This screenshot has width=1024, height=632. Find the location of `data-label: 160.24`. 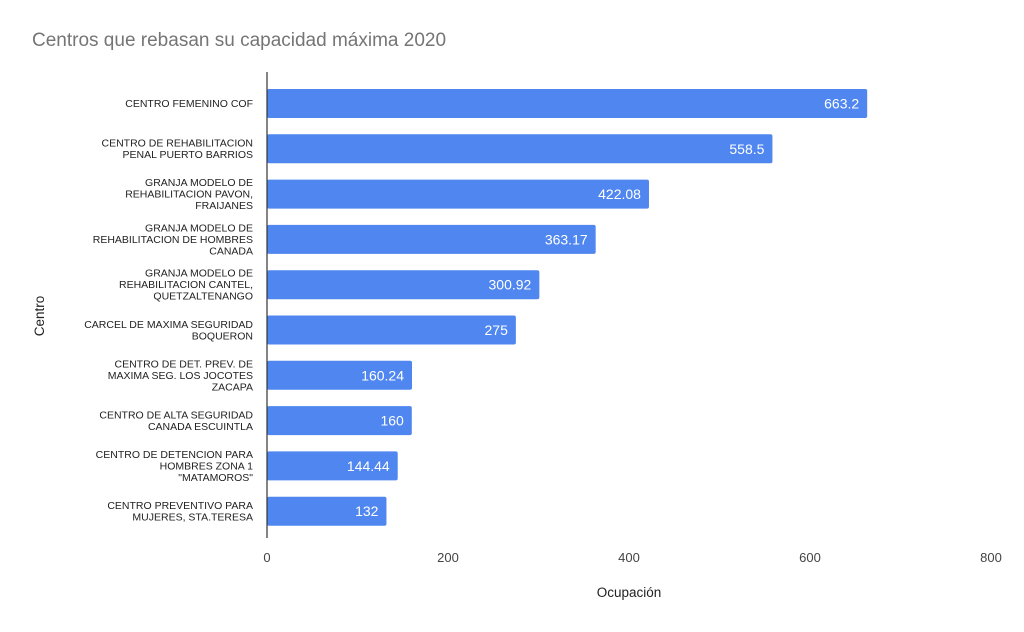

data-label: 160.24 is located at coordinates (382, 375).